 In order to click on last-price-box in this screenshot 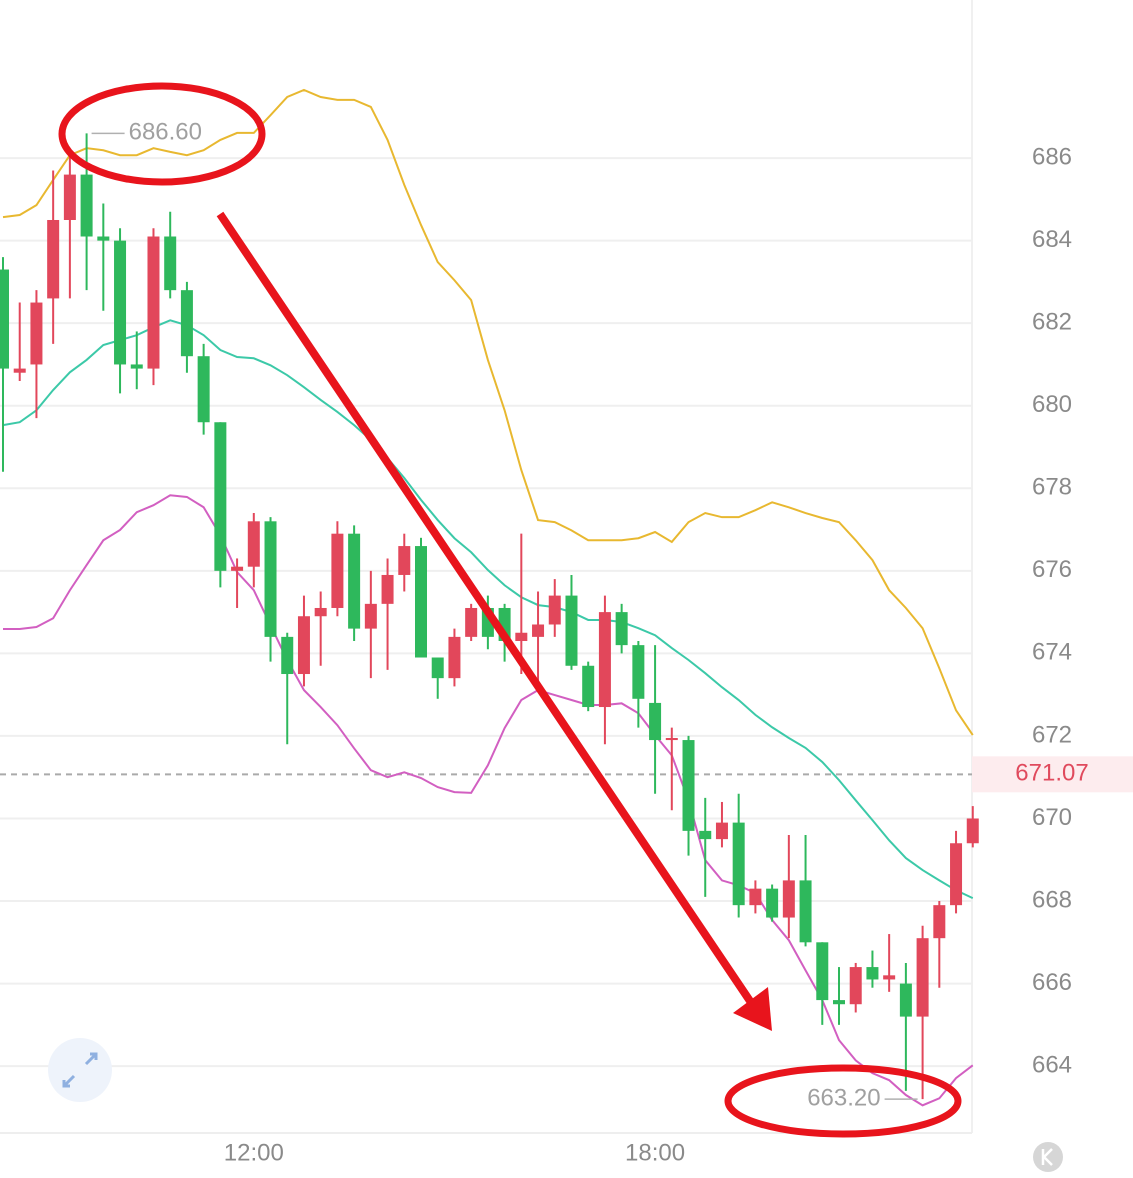, I will do `click(1052, 774)`.